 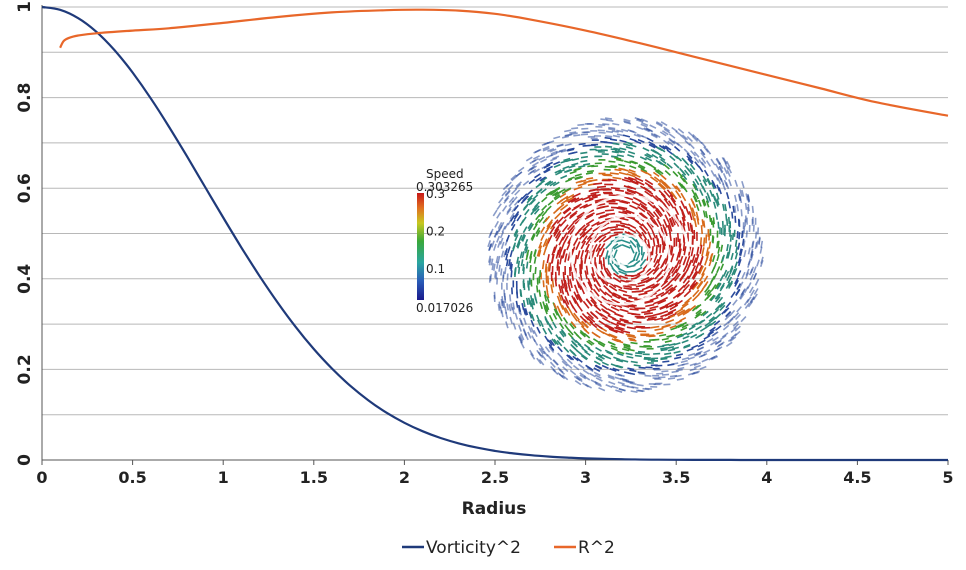 I want to click on colorbar-tick-label: 0.3, so click(x=435, y=194).